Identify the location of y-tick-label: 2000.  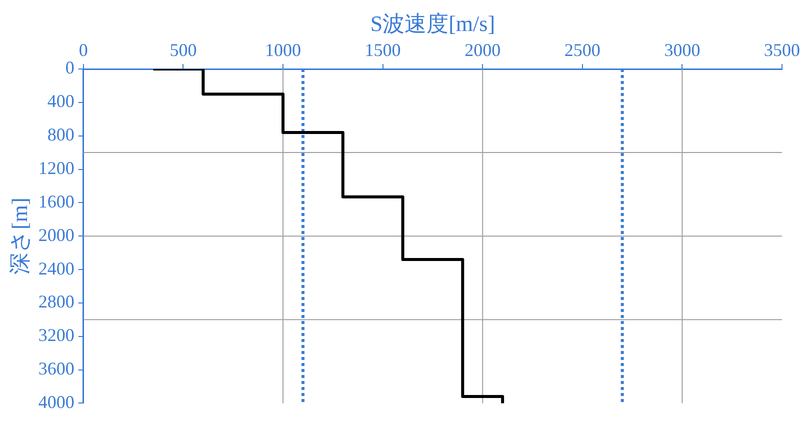
(56, 234).